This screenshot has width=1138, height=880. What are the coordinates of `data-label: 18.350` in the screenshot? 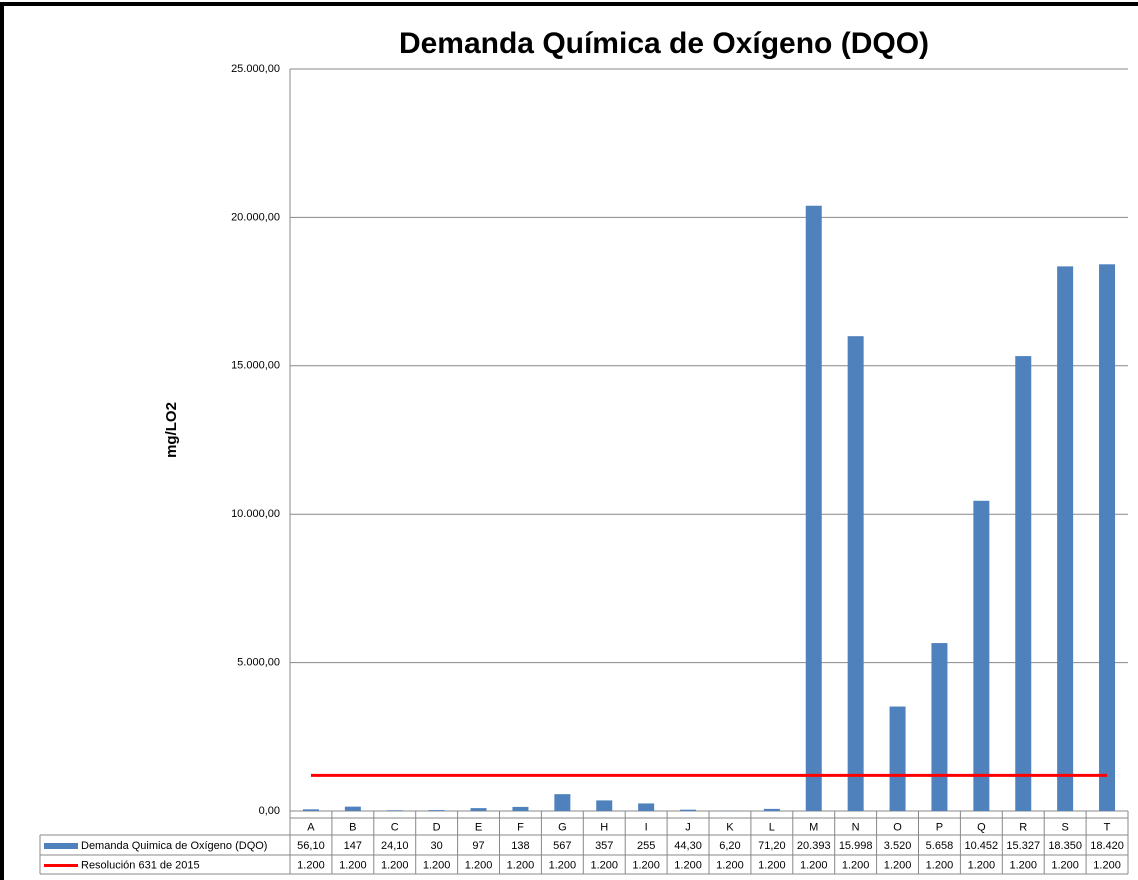 It's located at (1065, 846).